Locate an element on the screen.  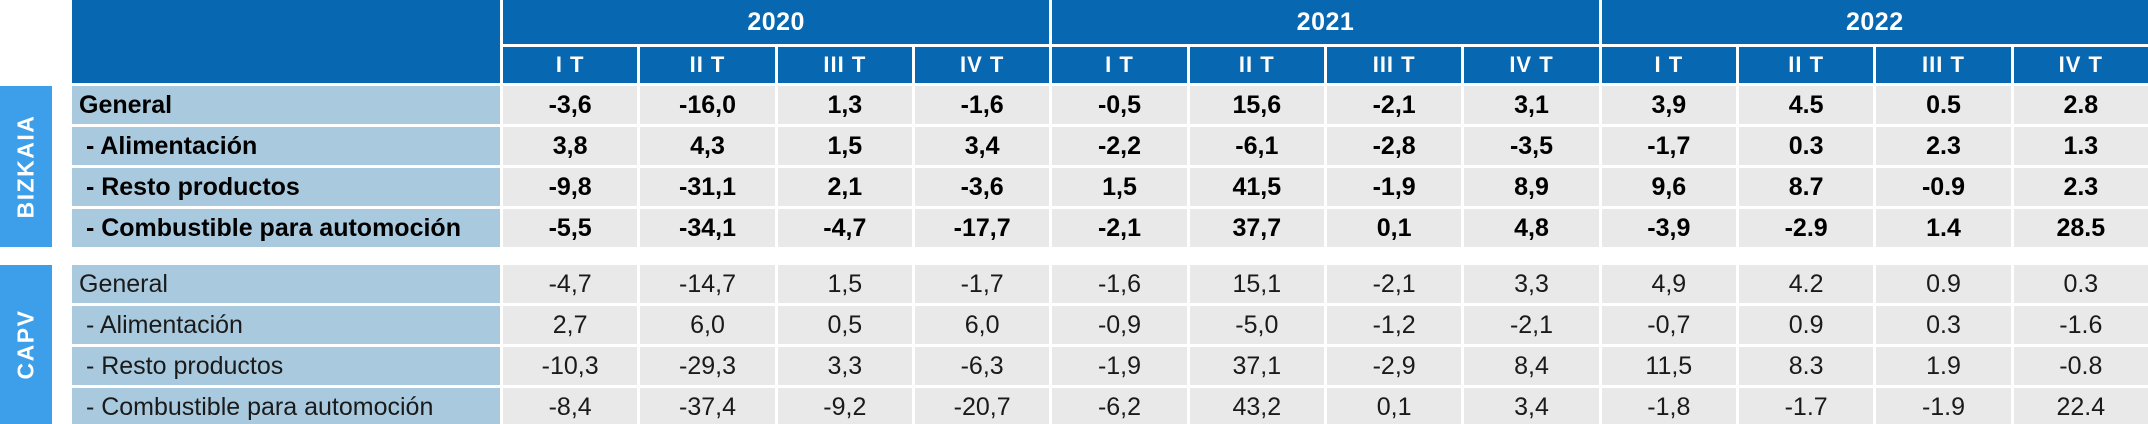
value-cell: 8,4 is located at coordinates (1531, 366).